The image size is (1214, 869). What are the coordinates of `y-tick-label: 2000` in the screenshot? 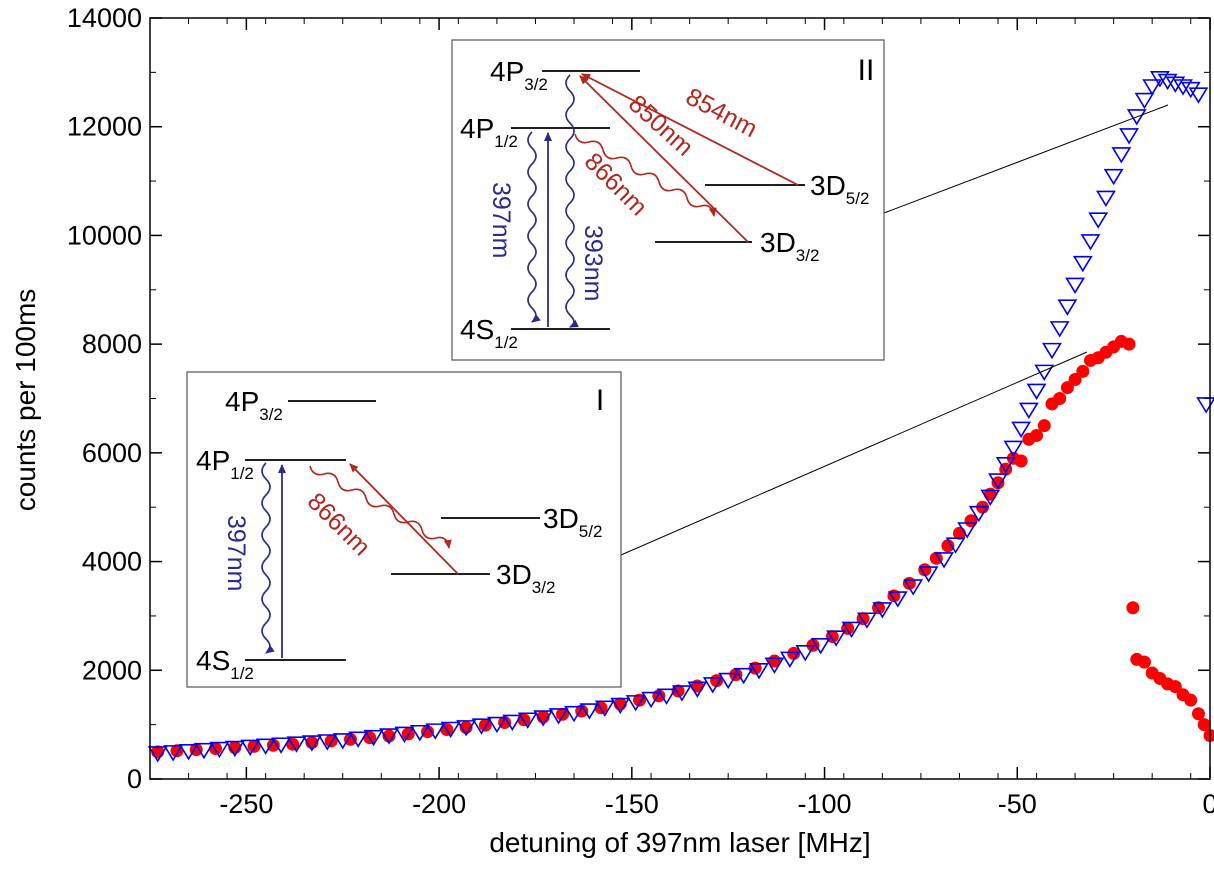 It's located at (112, 670).